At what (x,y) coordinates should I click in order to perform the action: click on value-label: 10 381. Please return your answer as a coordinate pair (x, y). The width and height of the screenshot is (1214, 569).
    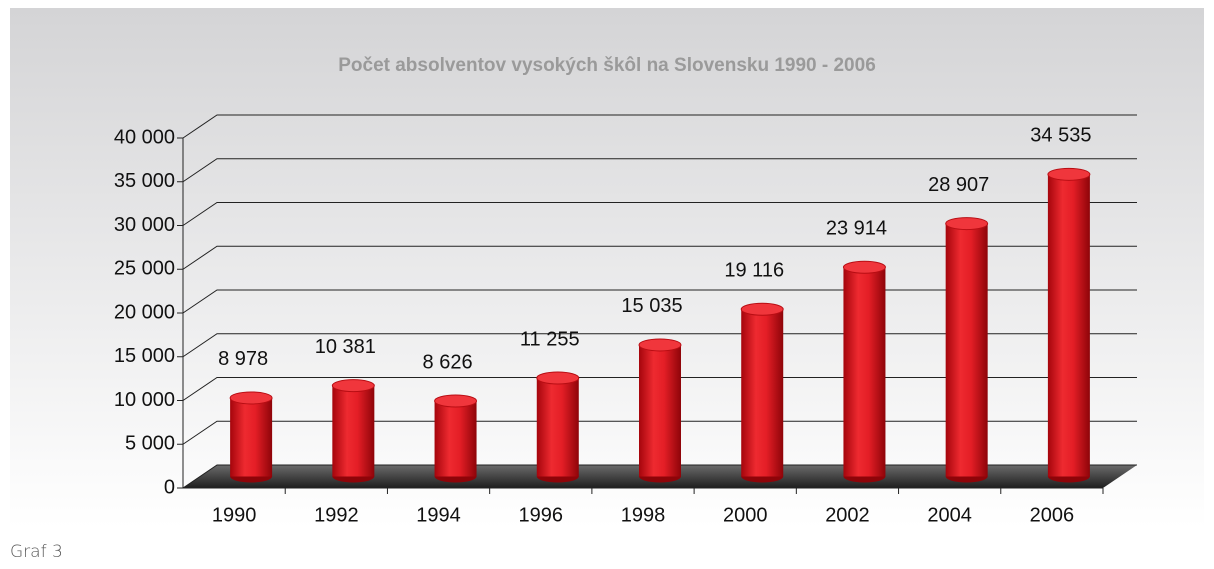
    Looking at the image, I should click on (345, 347).